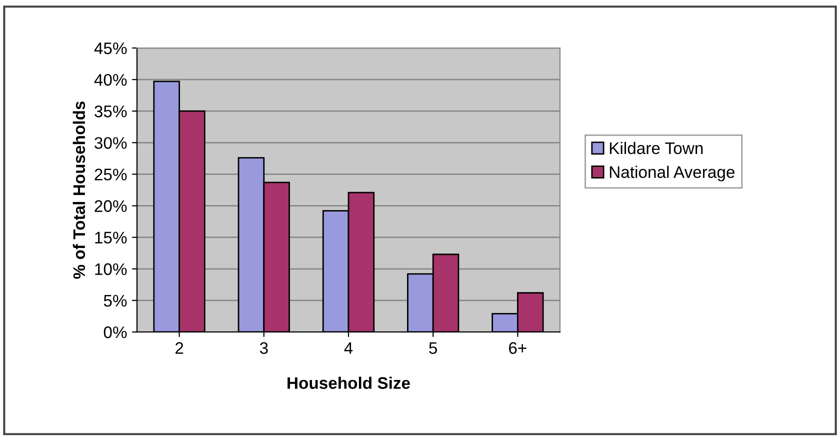 This screenshot has height=443, width=840. Describe the element at coordinates (656, 148) in the screenshot. I see `legend-label: Kildare Town` at that location.